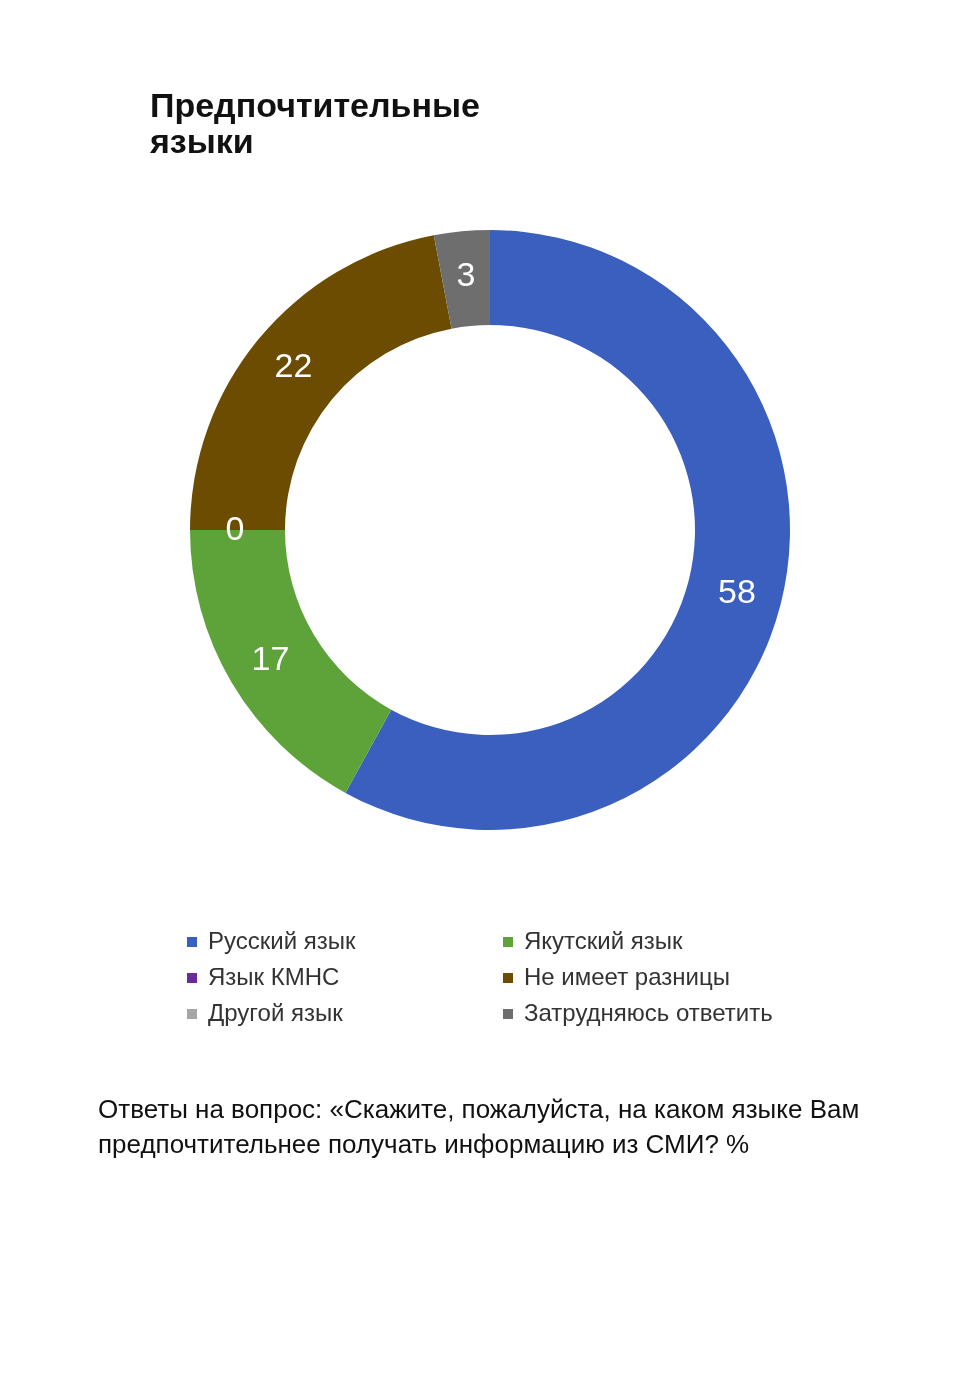  I want to click on legend-label: Другой язык, so click(276, 1012).